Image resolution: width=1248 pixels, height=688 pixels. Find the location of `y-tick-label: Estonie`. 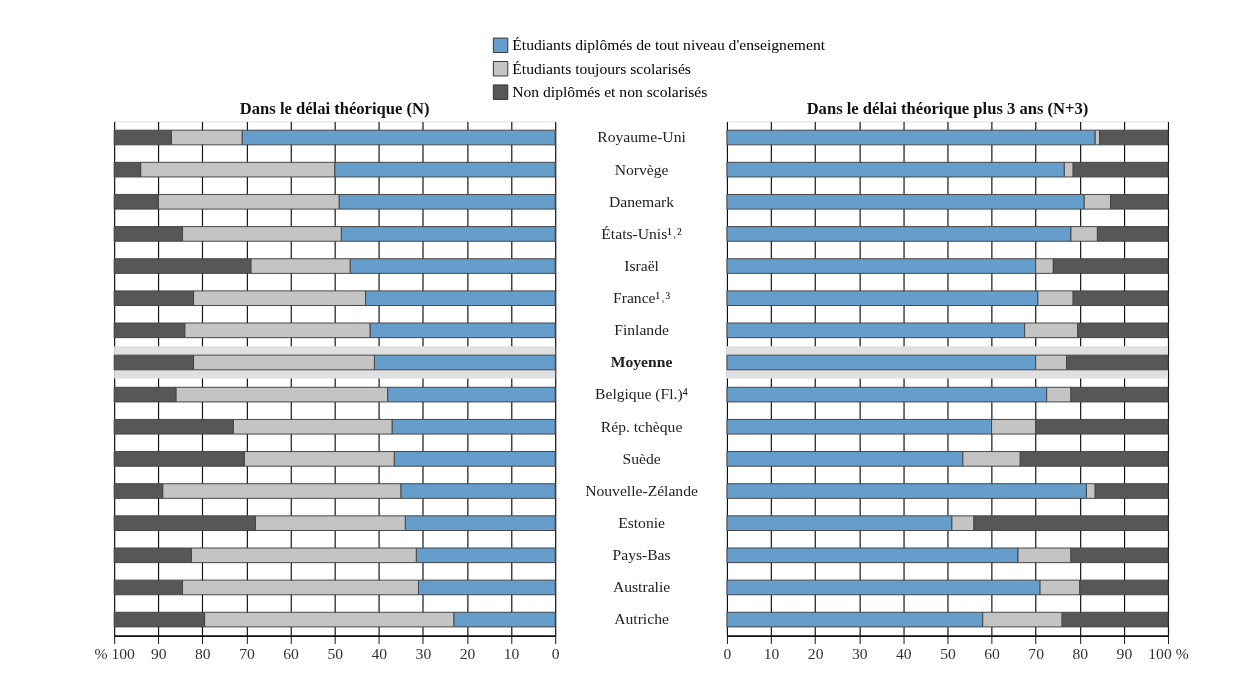

y-tick-label: Estonie is located at coordinates (642, 523).